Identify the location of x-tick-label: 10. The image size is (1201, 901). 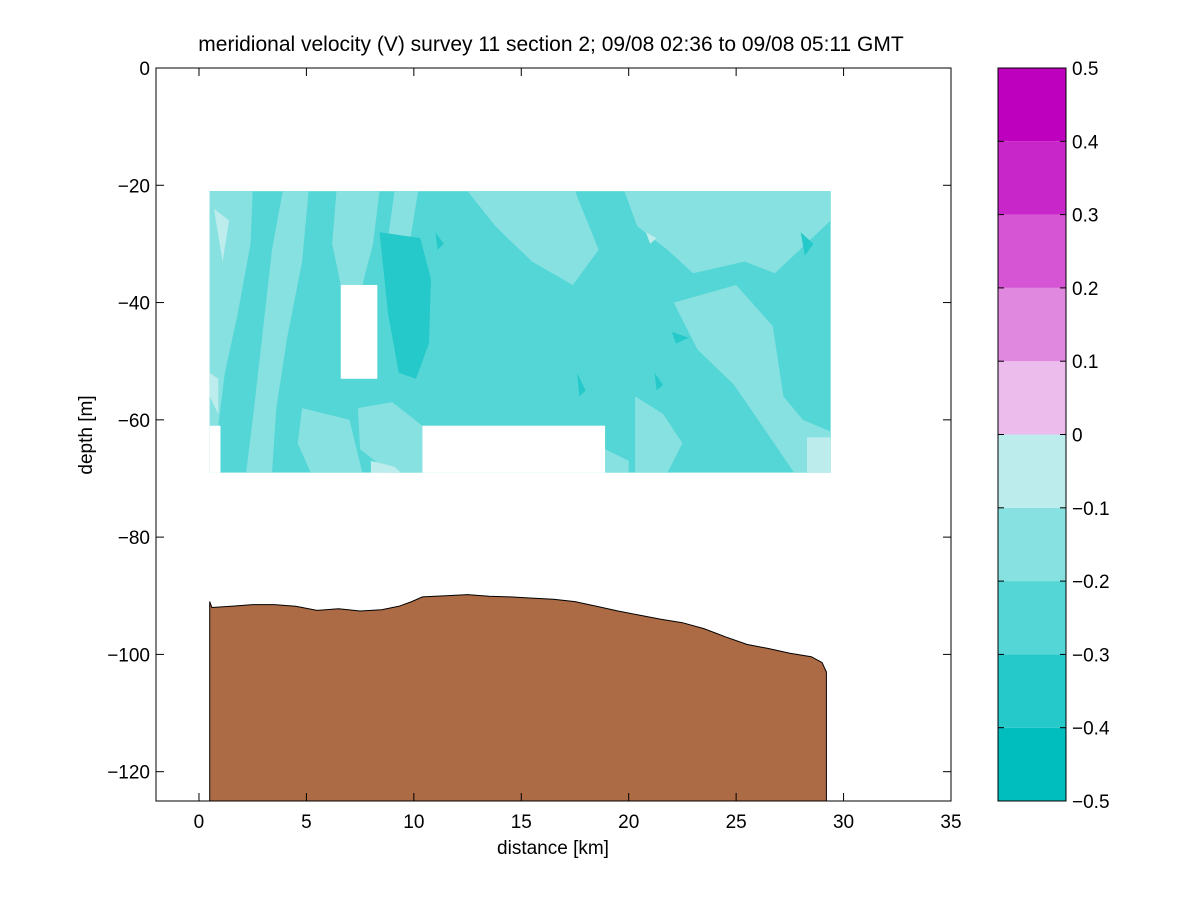
(413, 822).